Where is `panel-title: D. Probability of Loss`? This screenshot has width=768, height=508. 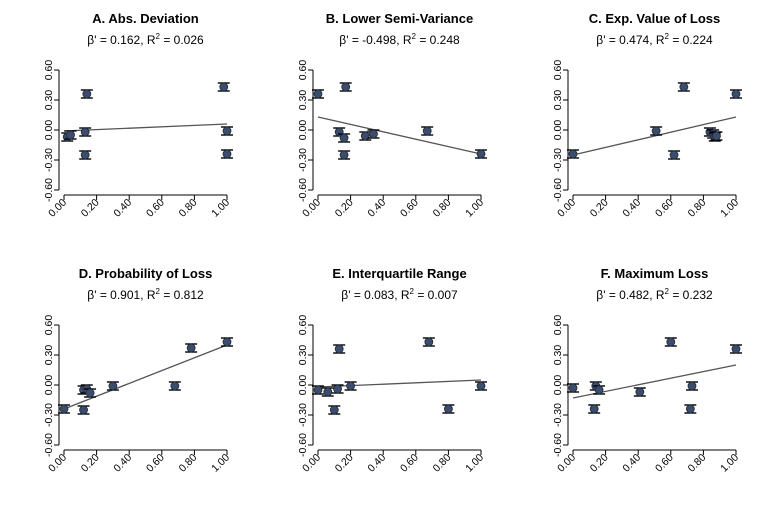
panel-title: D. Probability of Loss is located at coordinates (146, 273).